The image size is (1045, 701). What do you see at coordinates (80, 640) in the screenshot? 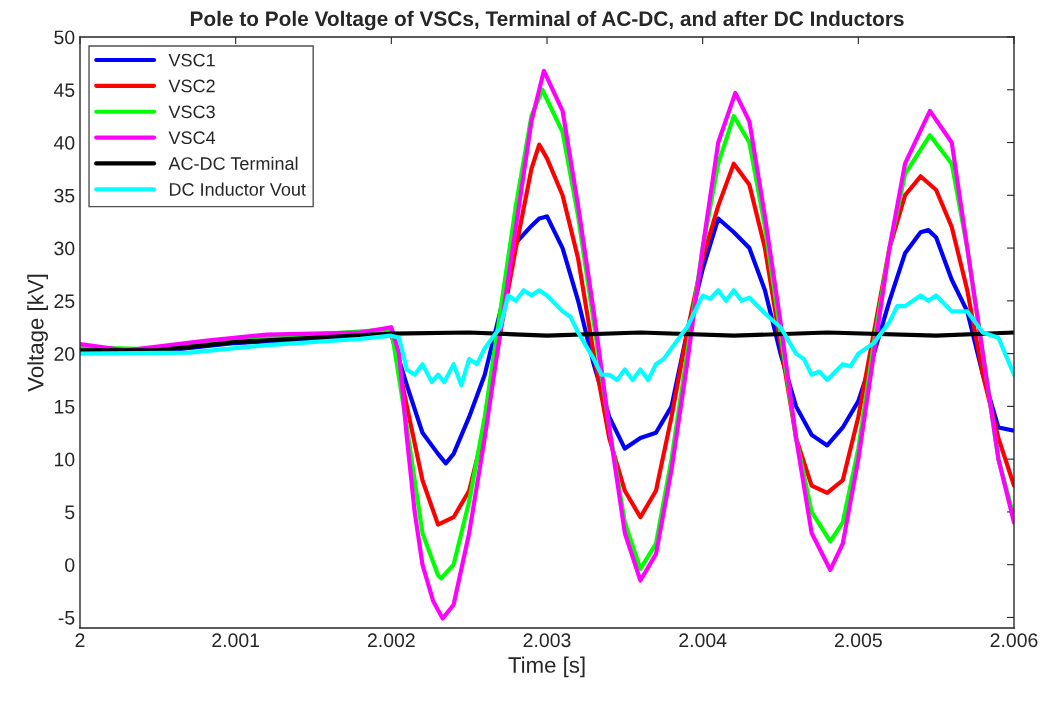
I see `x-tick-label: 2` at bounding box center [80, 640].